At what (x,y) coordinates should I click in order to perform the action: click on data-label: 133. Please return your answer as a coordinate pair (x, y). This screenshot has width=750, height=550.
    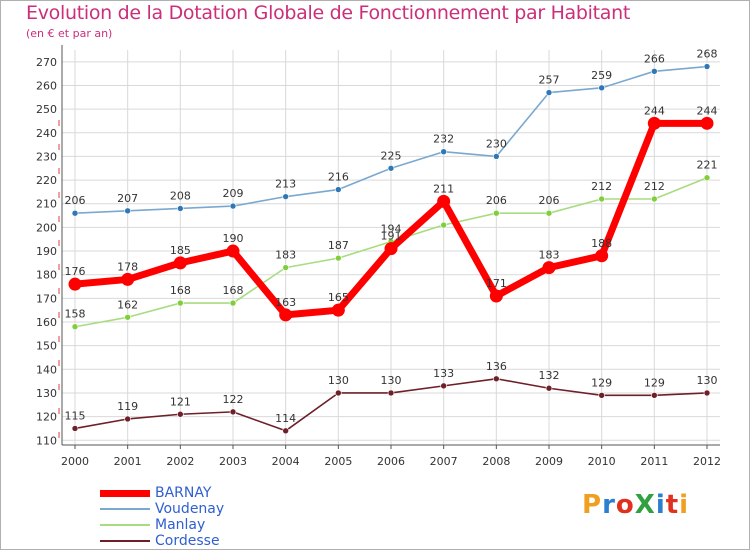
    Looking at the image, I should click on (443, 373).